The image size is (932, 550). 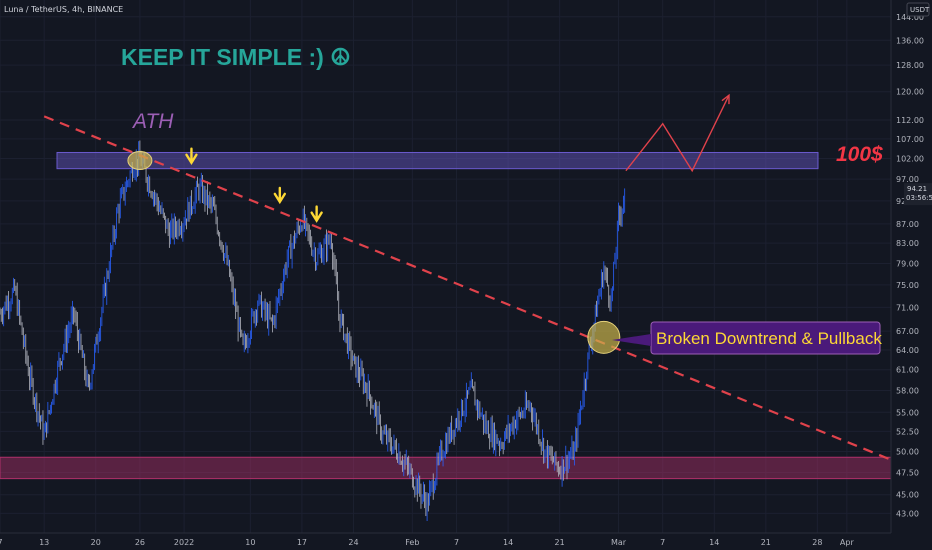 I want to click on y-tick-label: 58.00, so click(x=907, y=390).